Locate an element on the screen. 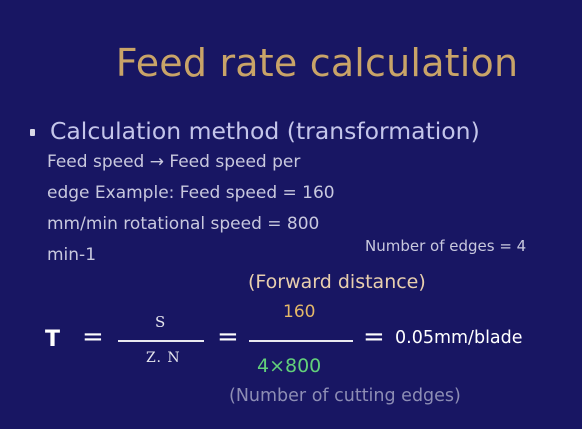  bullet-heading: Calculation method (transformation) is located at coordinates (265, 131).